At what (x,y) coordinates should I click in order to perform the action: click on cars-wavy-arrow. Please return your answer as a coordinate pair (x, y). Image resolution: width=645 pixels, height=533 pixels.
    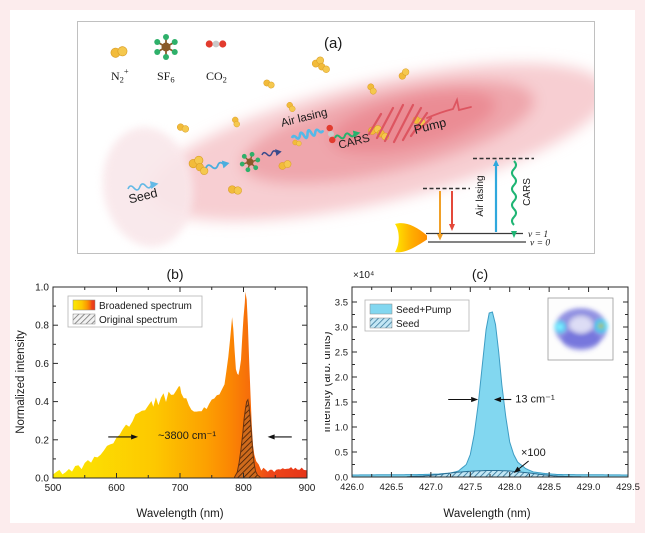
    Looking at the image, I should click on (514, 199).